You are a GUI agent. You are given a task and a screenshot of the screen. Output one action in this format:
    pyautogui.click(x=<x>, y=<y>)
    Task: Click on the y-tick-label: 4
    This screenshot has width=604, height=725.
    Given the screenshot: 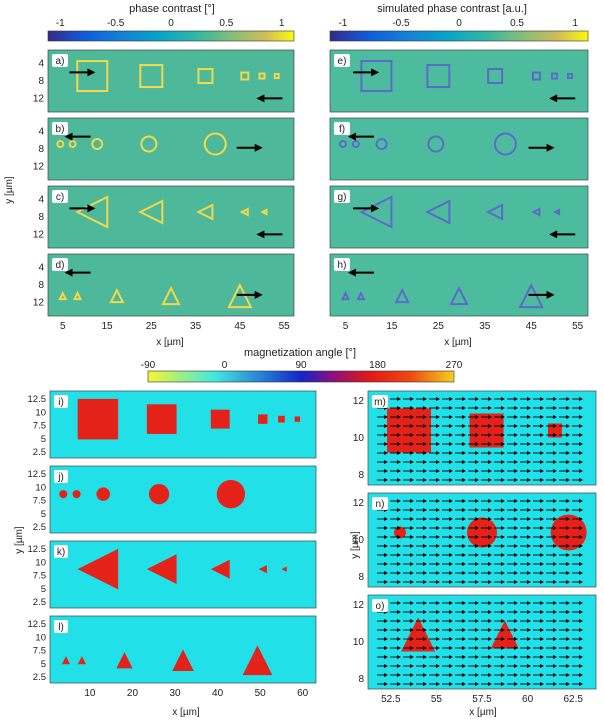 What is the action you would take?
    pyautogui.click(x=41, y=64)
    